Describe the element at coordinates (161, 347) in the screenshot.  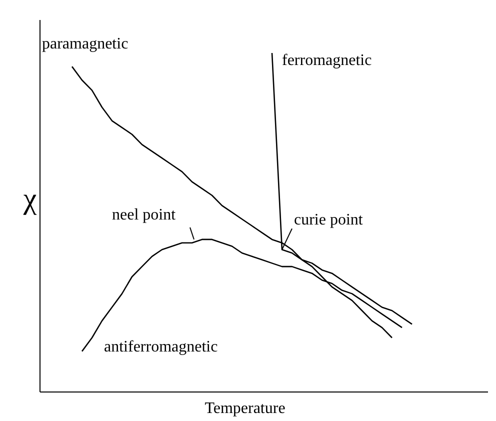
I see `series-label: antiferromagnetic` at that location.